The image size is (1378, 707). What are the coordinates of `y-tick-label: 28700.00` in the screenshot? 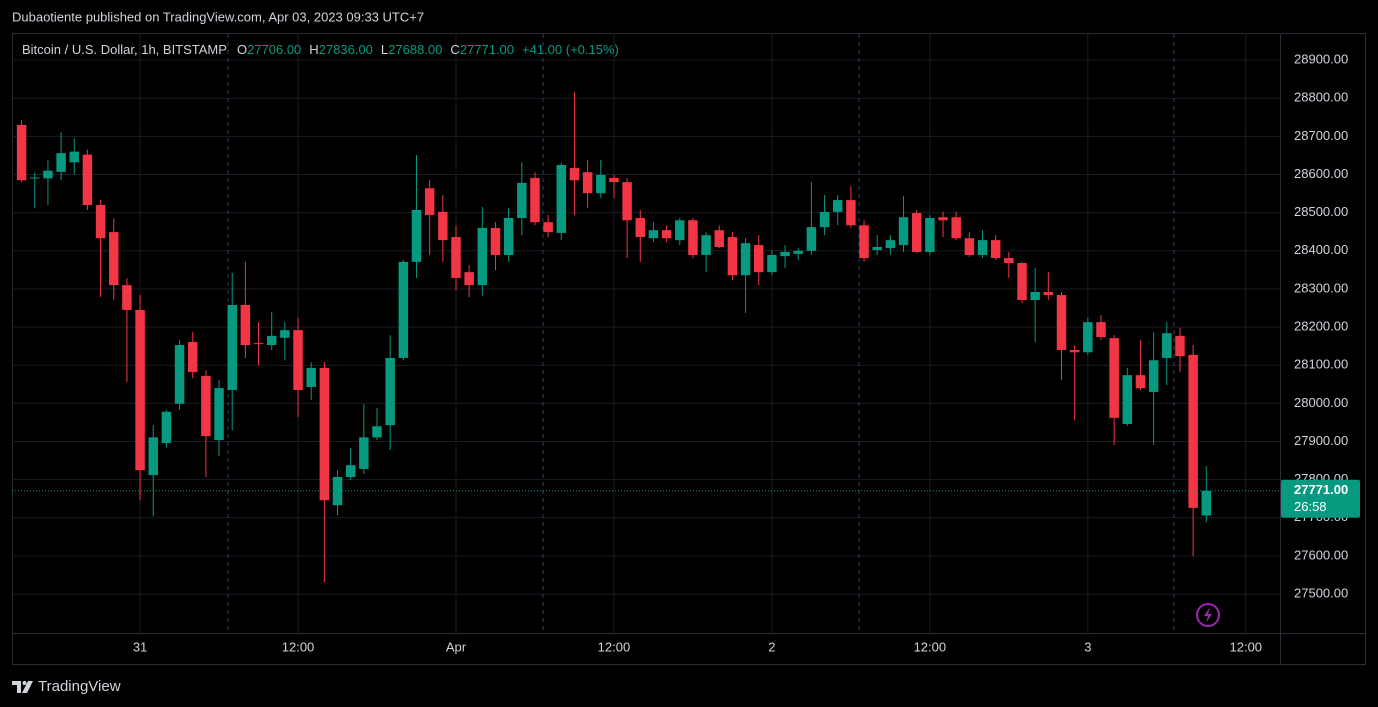 It's located at (1321, 135).